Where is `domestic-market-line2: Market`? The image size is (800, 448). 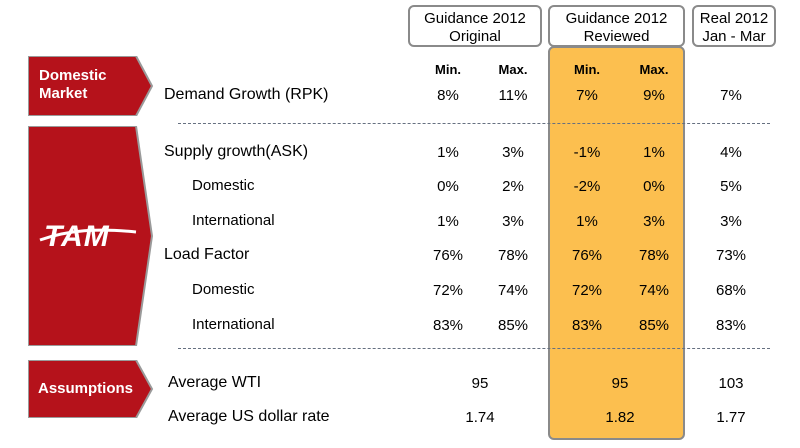
domestic-market-line2: Market is located at coordinates (63, 93).